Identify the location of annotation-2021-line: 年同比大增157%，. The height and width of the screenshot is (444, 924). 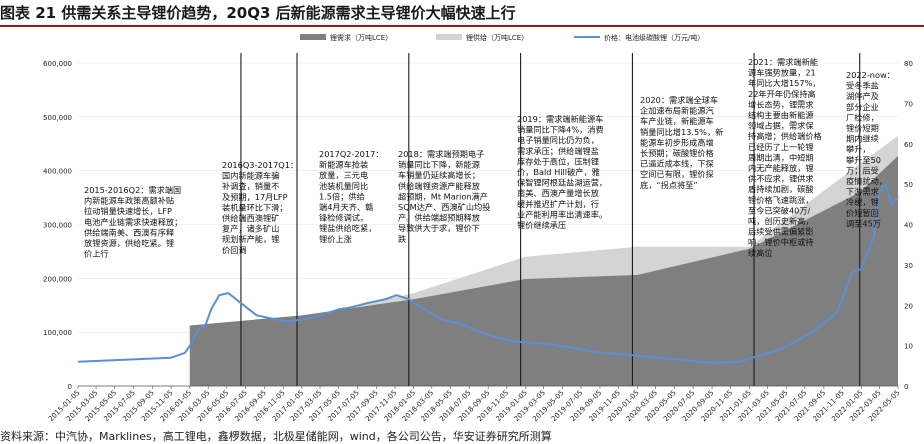
(784, 83).